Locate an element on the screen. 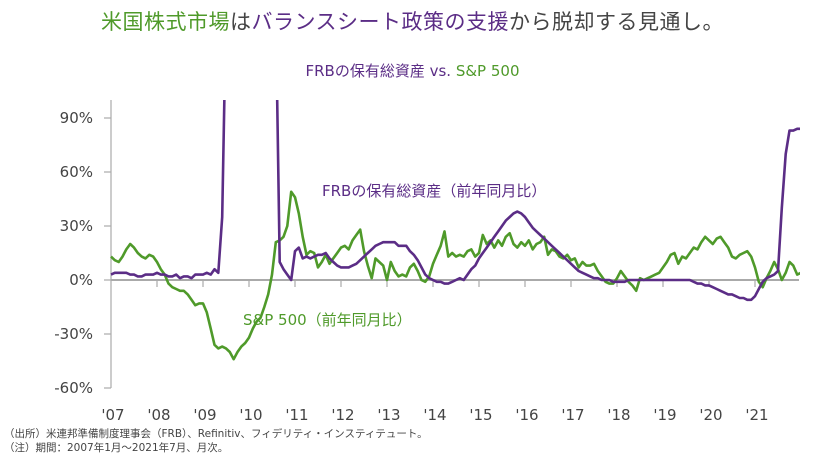  x-tick-label: '09 is located at coordinates (204, 415).